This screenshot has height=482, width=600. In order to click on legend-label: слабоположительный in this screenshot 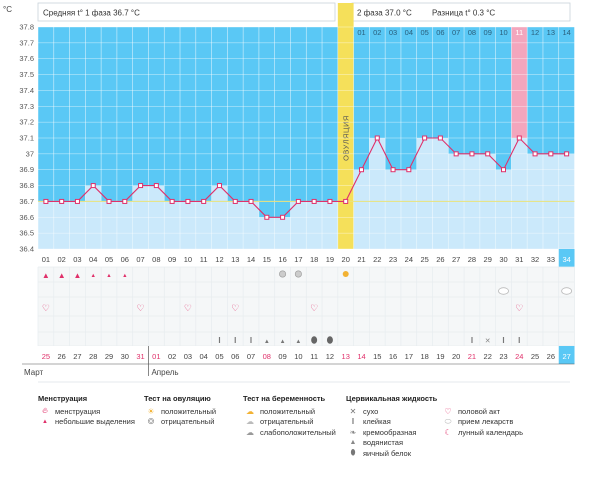, I will do `click(298, 432)`.